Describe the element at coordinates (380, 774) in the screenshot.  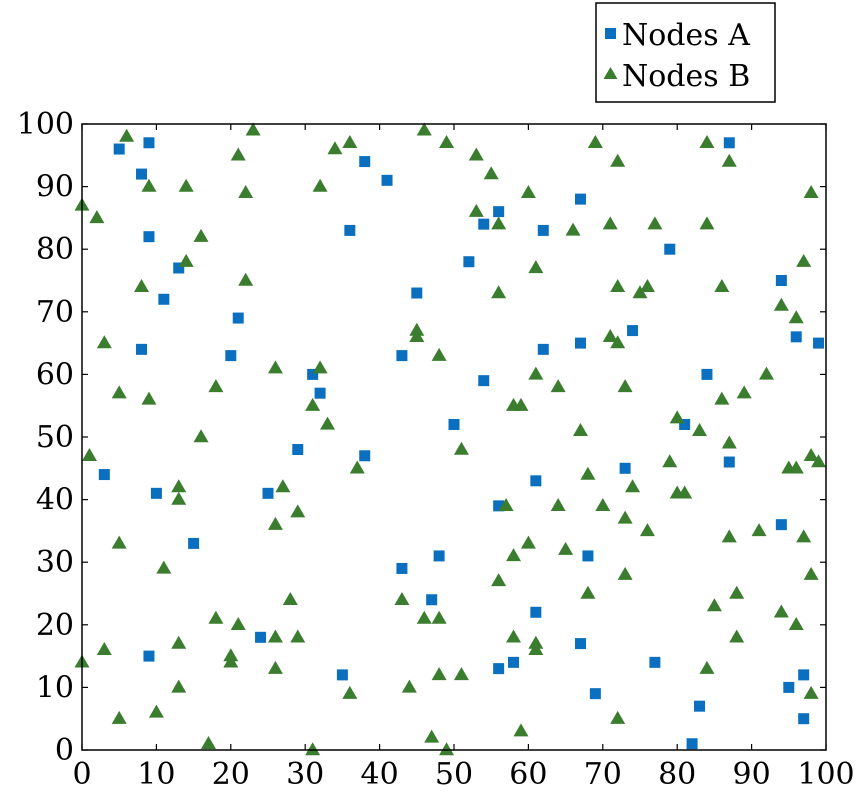
I see `x-tick-label: 40` at that location.